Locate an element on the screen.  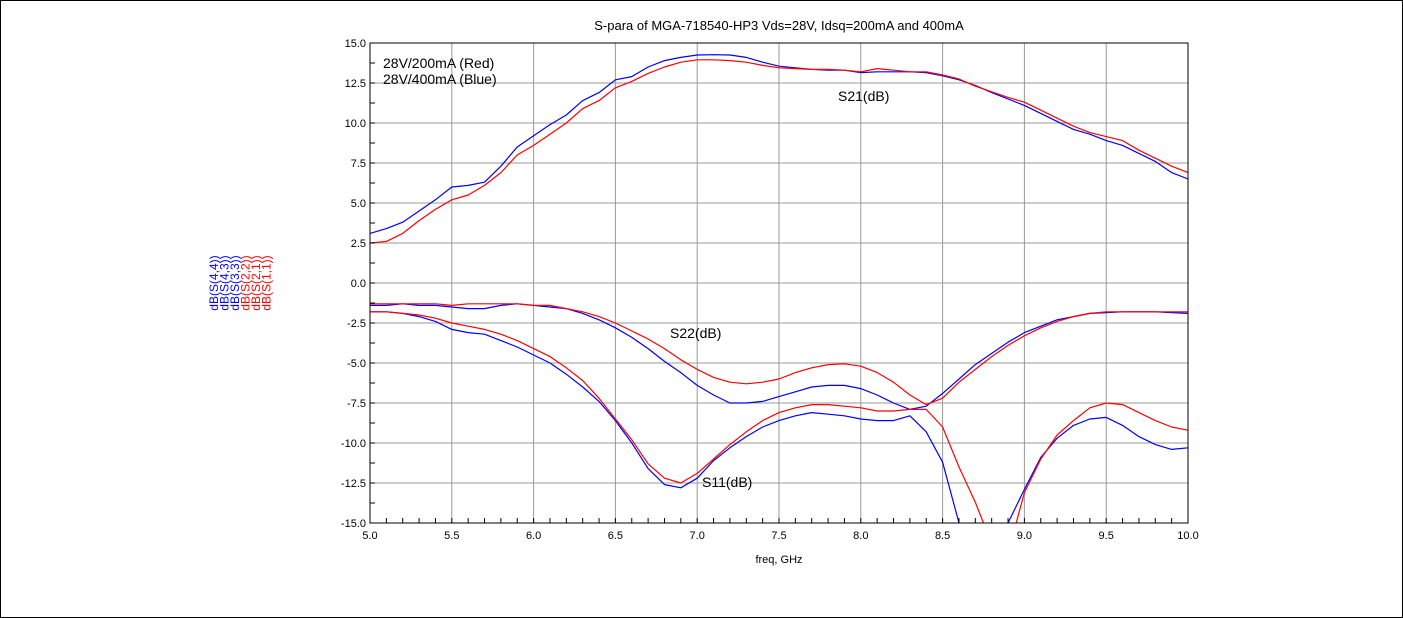
y-axis-label: dB(S(4,4)) is located at coordinates (214, 282).